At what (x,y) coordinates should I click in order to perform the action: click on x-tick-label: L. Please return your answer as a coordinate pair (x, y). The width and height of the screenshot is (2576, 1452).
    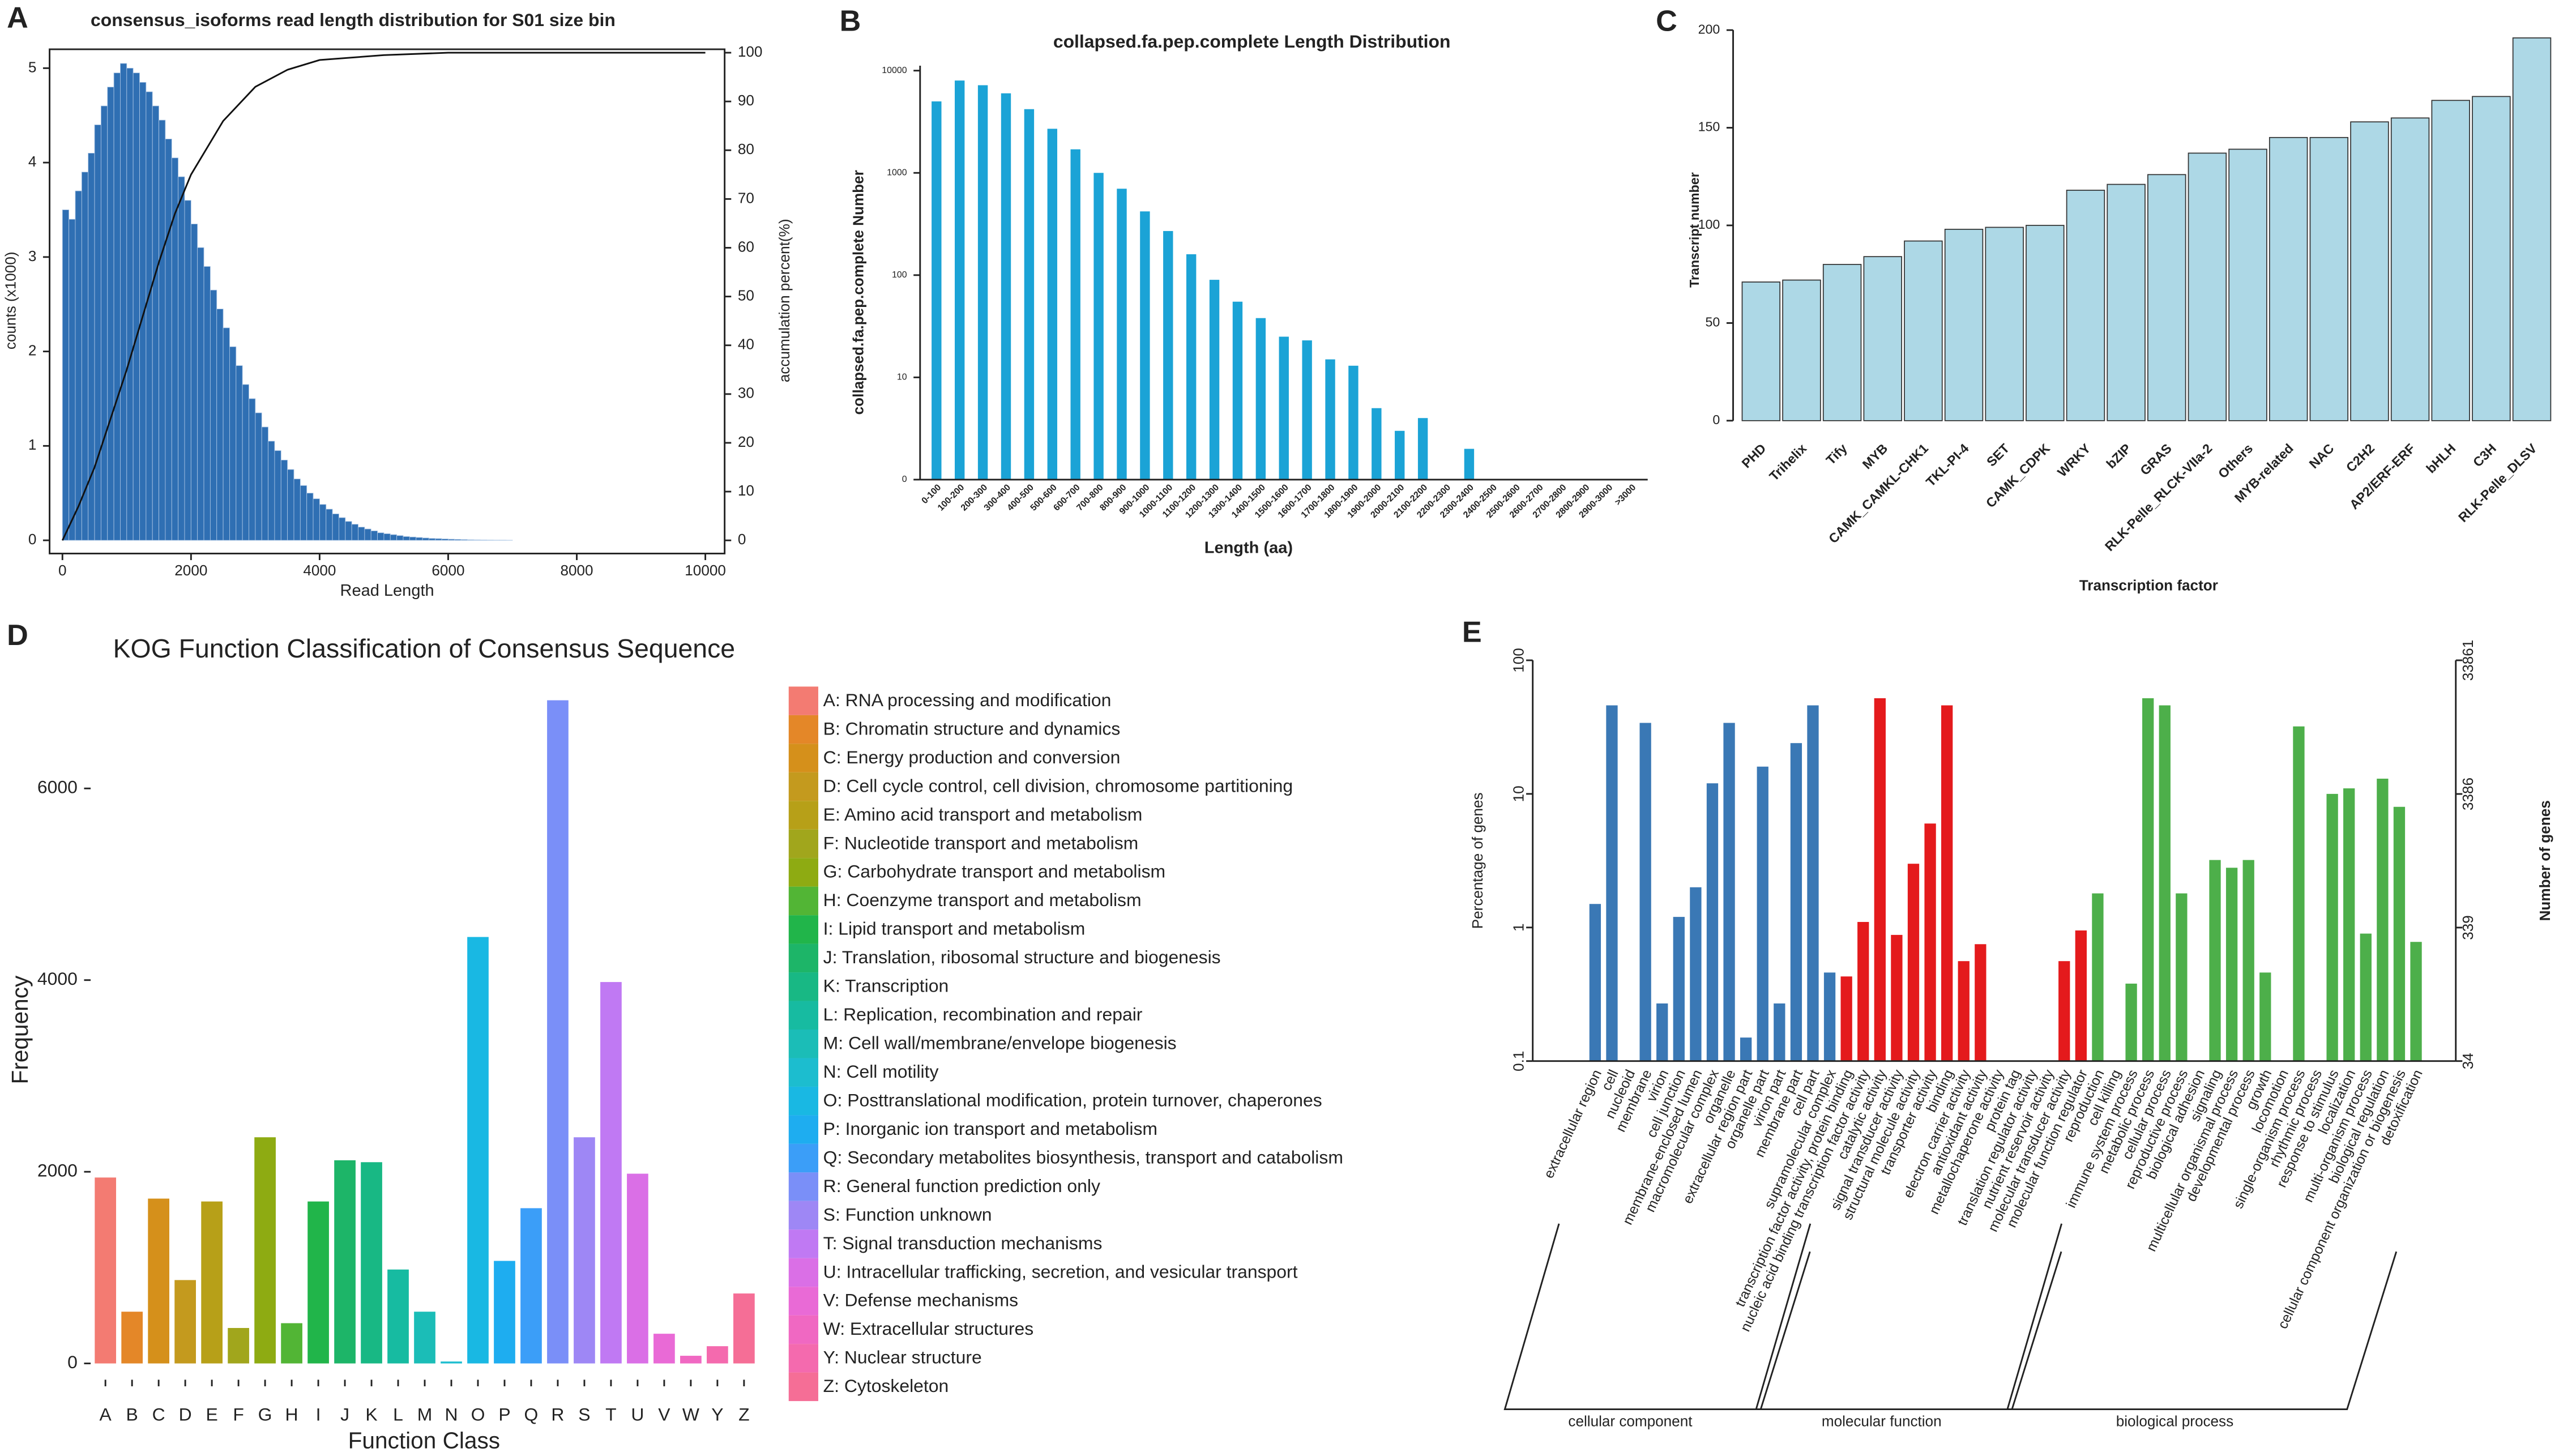
    Looking at the image, I should click on (398, 1414).